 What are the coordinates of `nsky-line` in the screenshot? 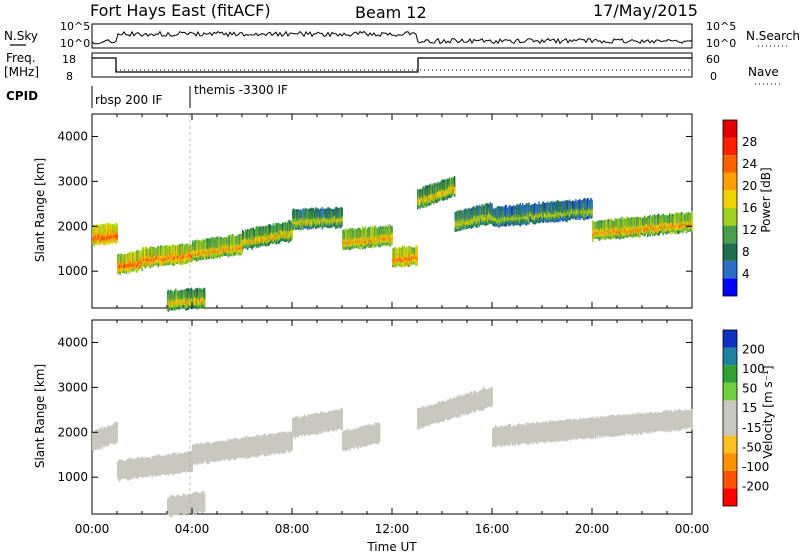 It's located at (392, 37).